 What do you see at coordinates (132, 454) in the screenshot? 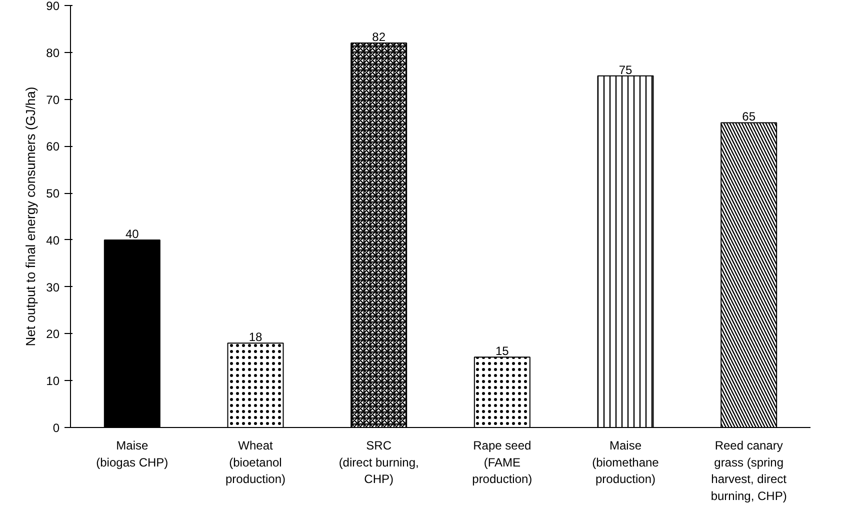
I see `x-tick-label: Maise (biogas CHP)` at bounding box center [132, 454].